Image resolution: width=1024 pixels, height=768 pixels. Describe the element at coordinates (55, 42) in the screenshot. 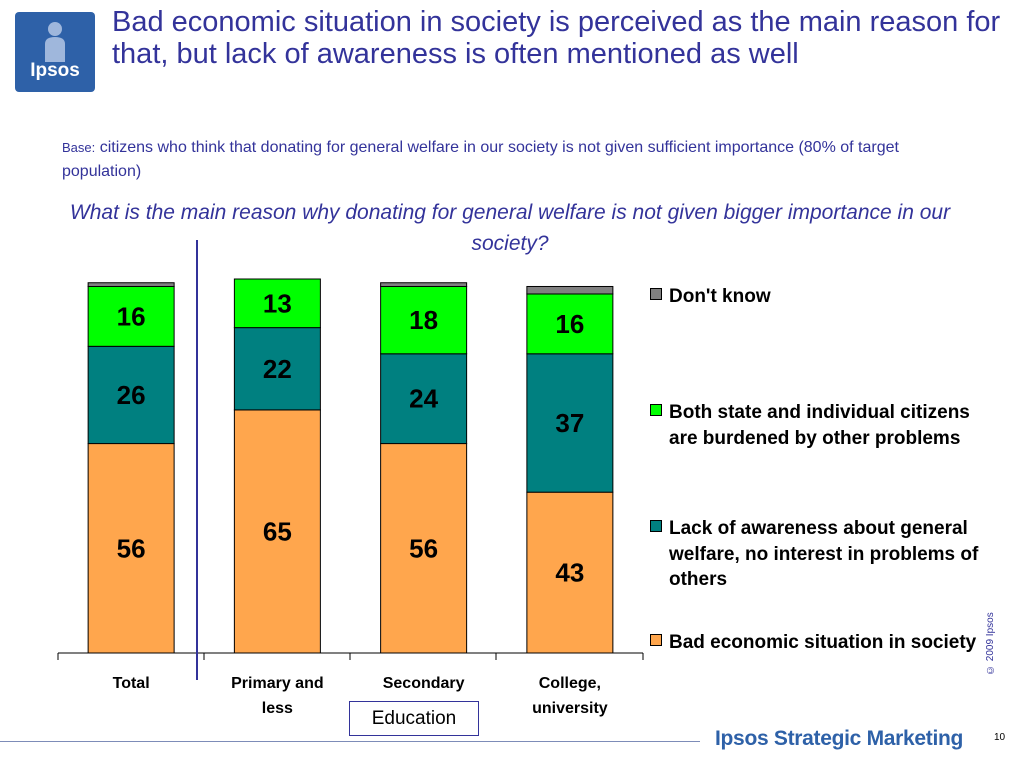

I see `ipsos-figure-icon` at that location.